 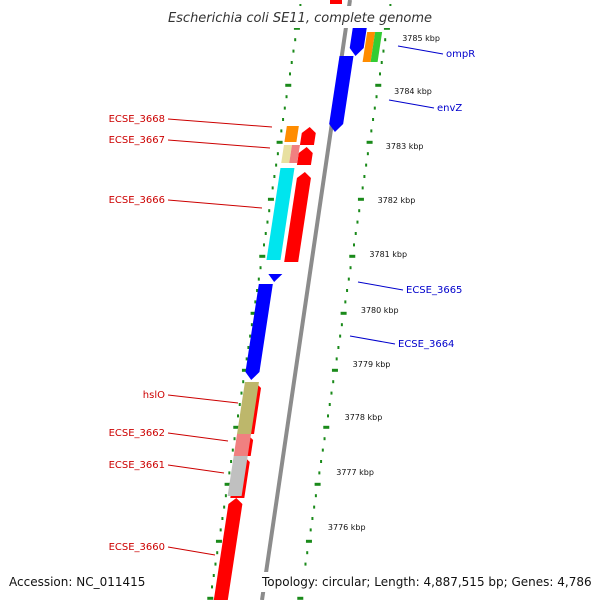 I want to click on gene-ecse3660-arrow, so click(x=228, y=549).